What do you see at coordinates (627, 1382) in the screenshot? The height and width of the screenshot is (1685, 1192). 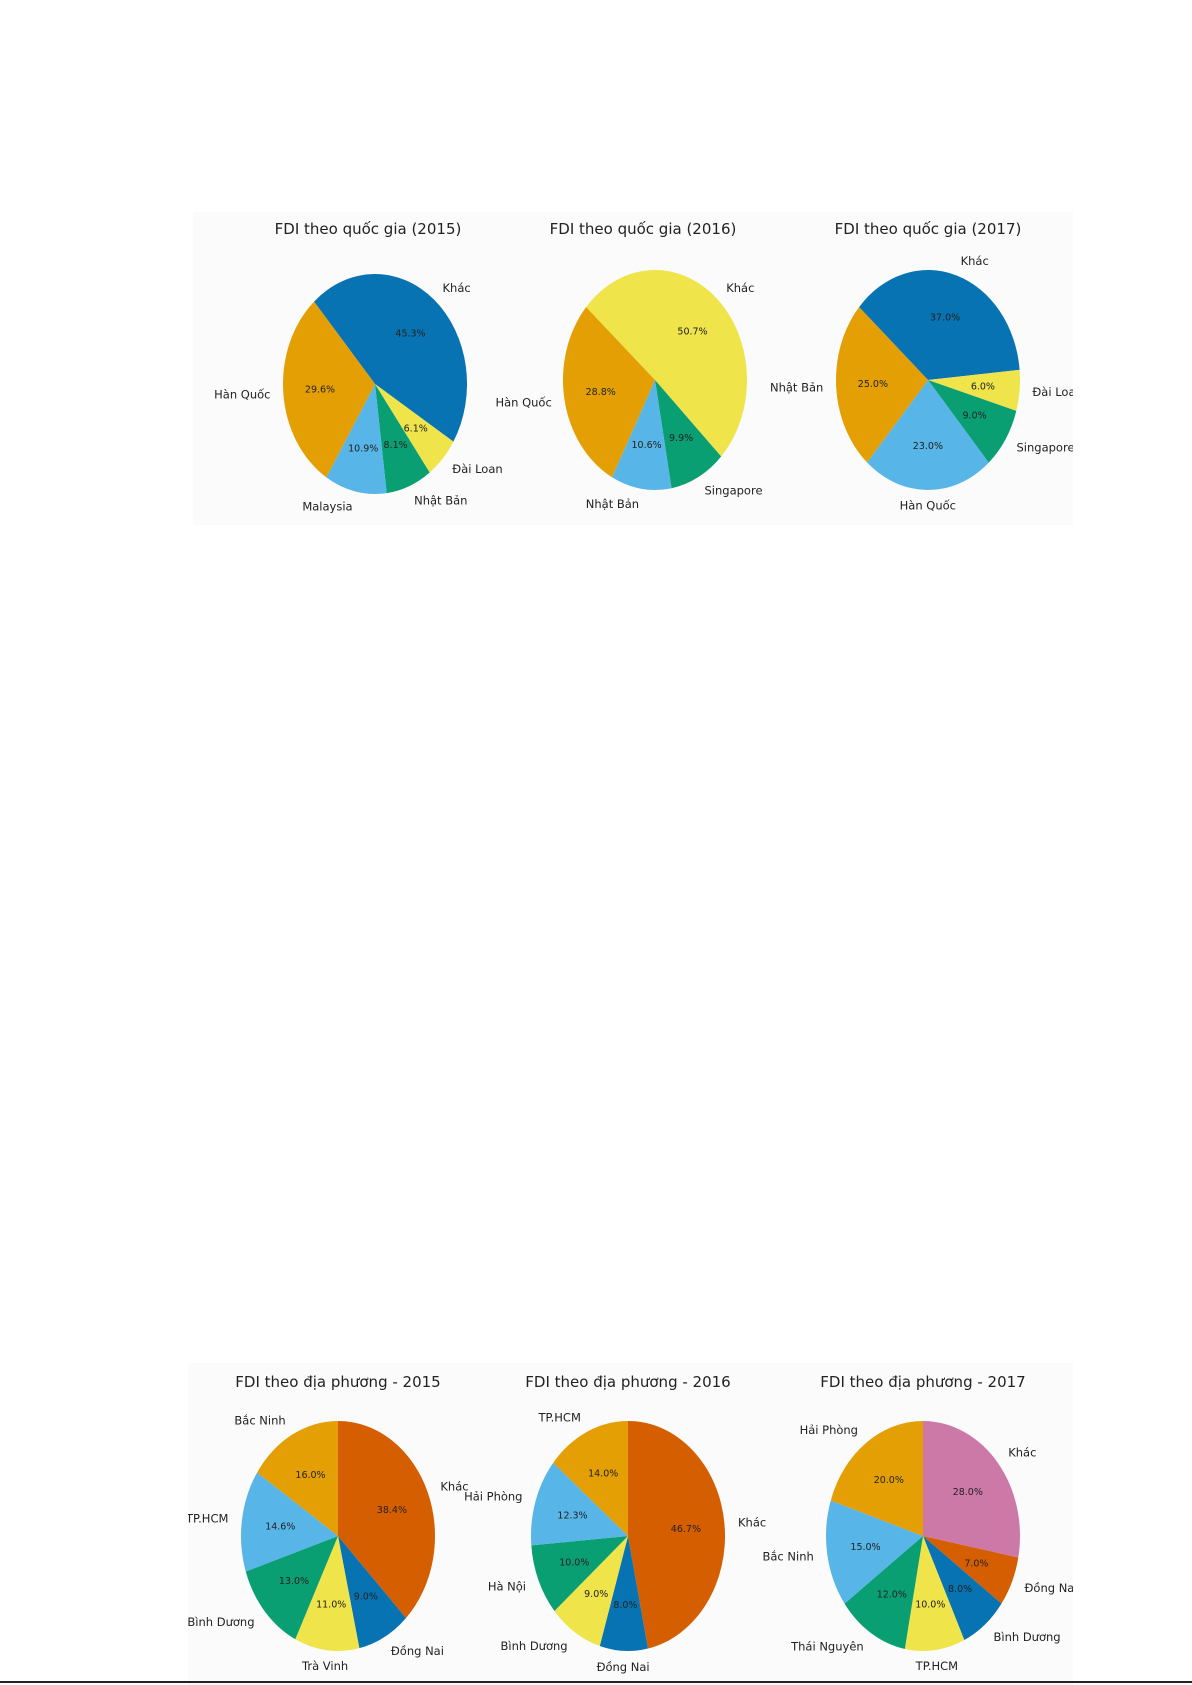 I see `chart-title: FDI theo địa phương - 2016` at bounding box center [627, 1382].